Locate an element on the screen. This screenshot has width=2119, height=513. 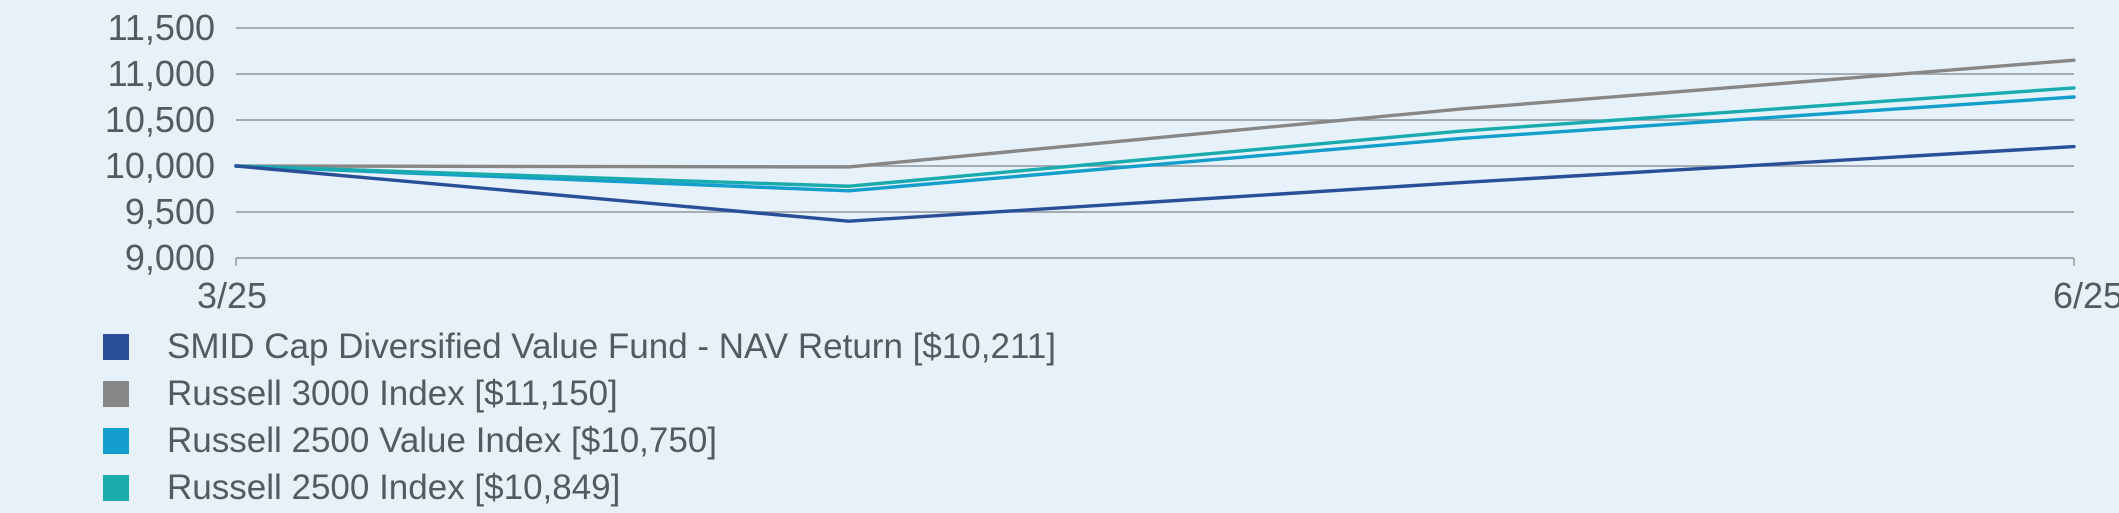
legend-label: Russell 2500 Index [$10,849] is located at coordinates (394, 487).